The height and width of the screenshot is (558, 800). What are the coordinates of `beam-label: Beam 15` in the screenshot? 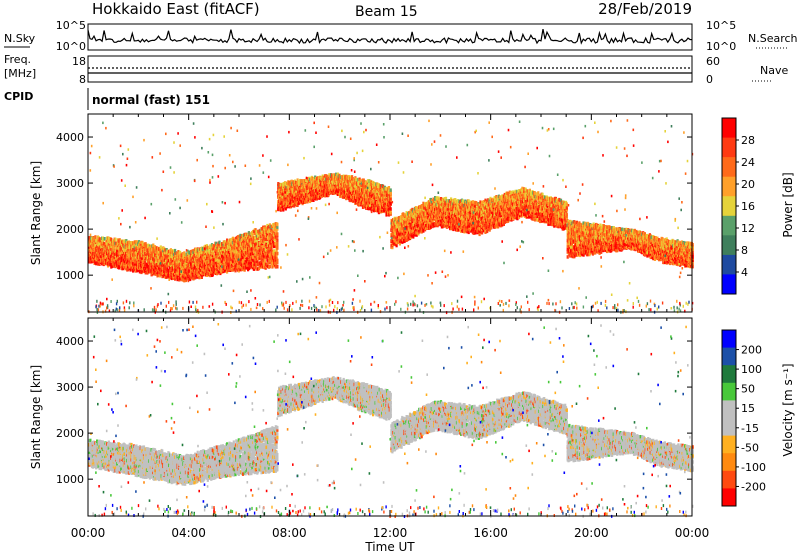 It's located at (386, 12).